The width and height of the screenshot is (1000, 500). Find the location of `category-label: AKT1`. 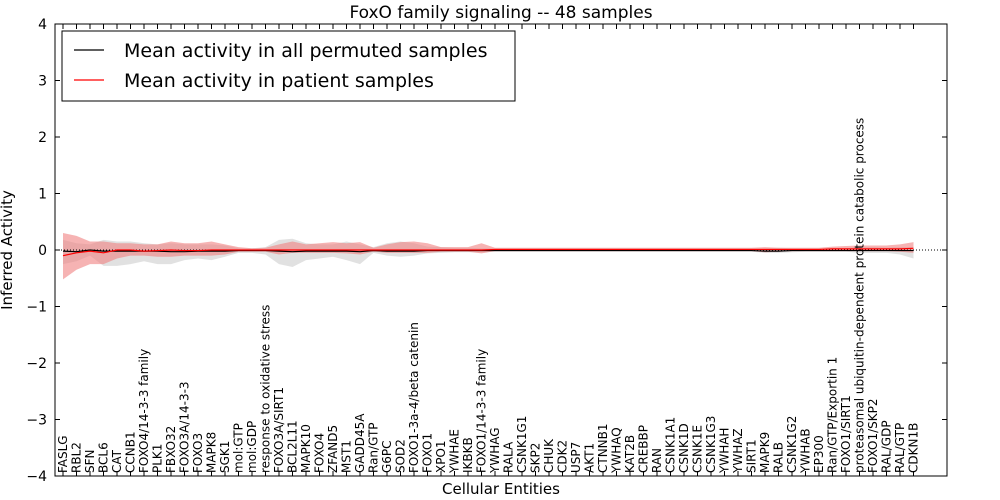

category-label: AKT1 is located at coordinates (590, 458).